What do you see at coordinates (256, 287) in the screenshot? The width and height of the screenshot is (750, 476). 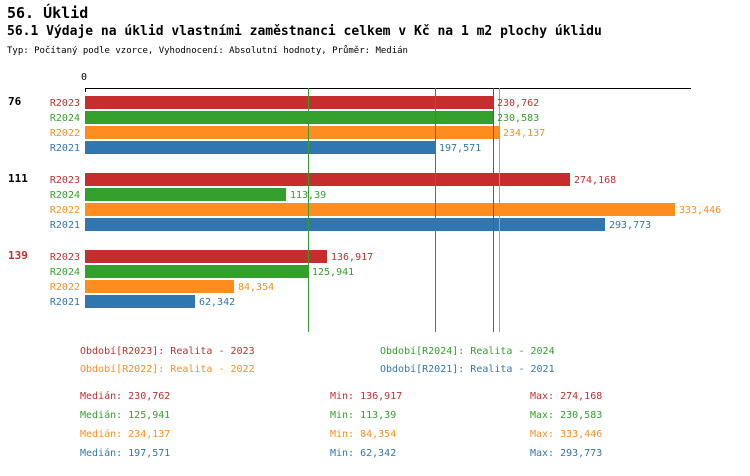 I see `bar-value-label: 84,354` at bounding box center [256, 287].